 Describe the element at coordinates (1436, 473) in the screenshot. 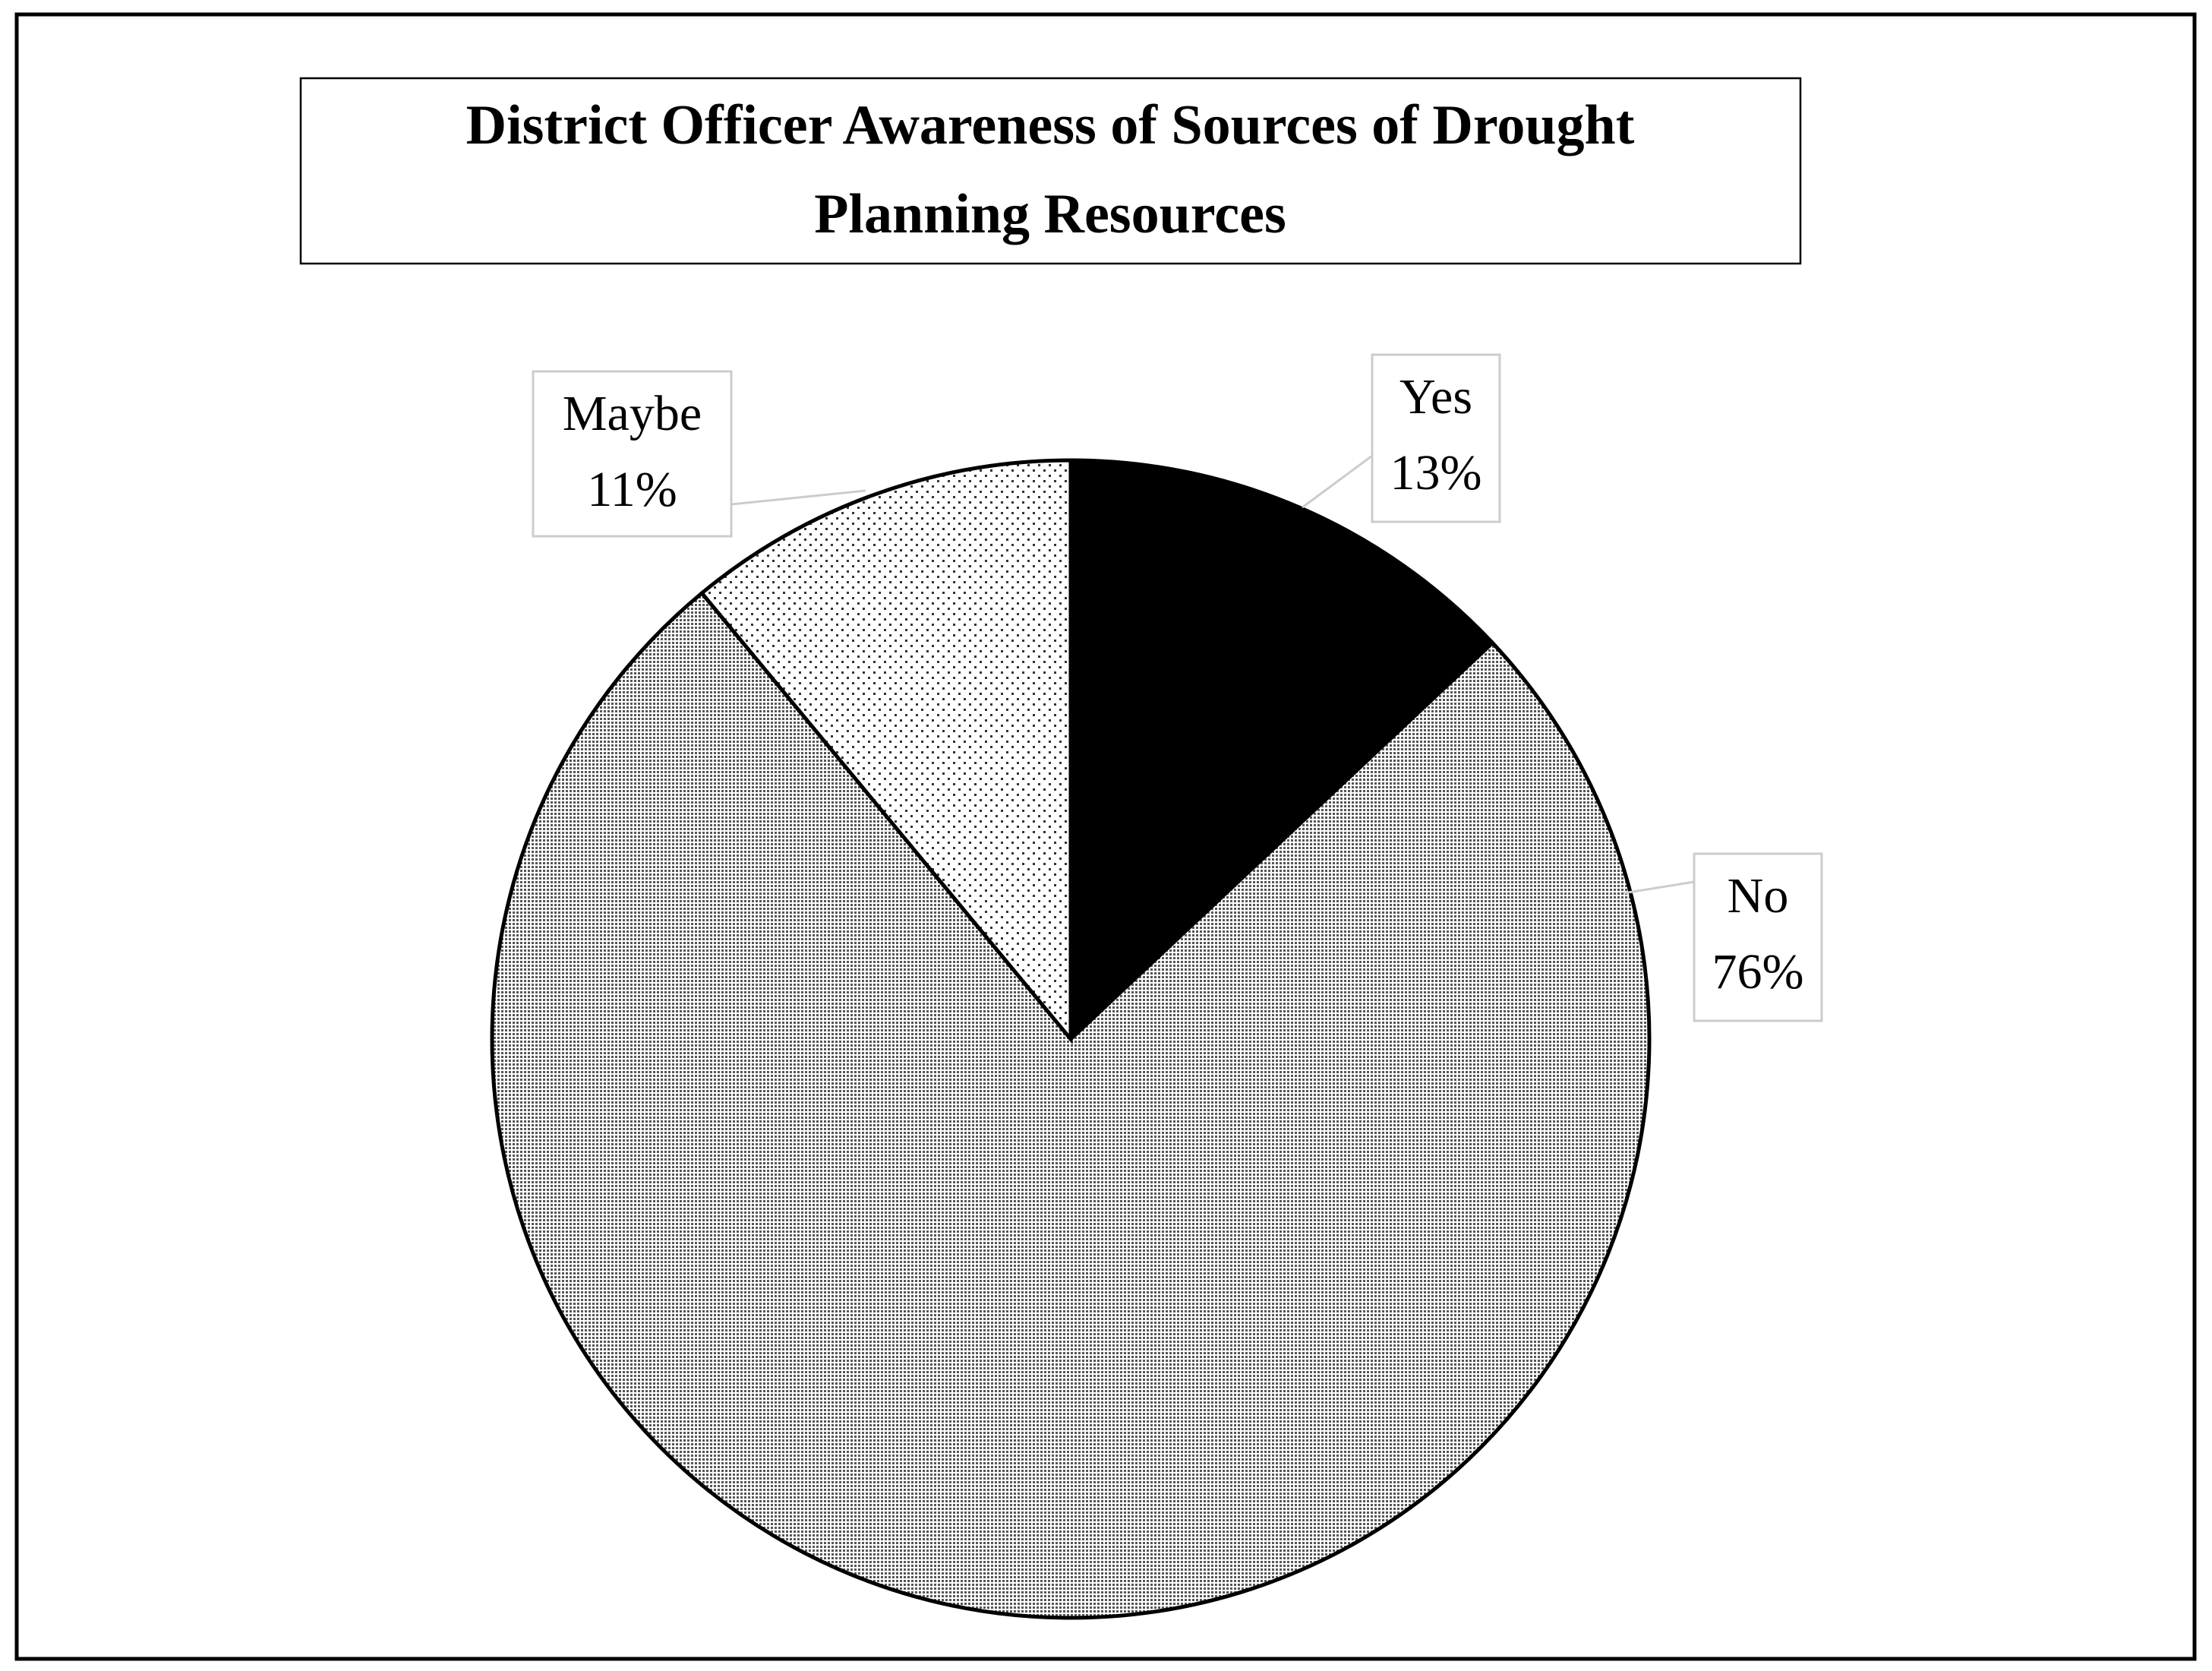

I see `value-label: 13%` at that location.